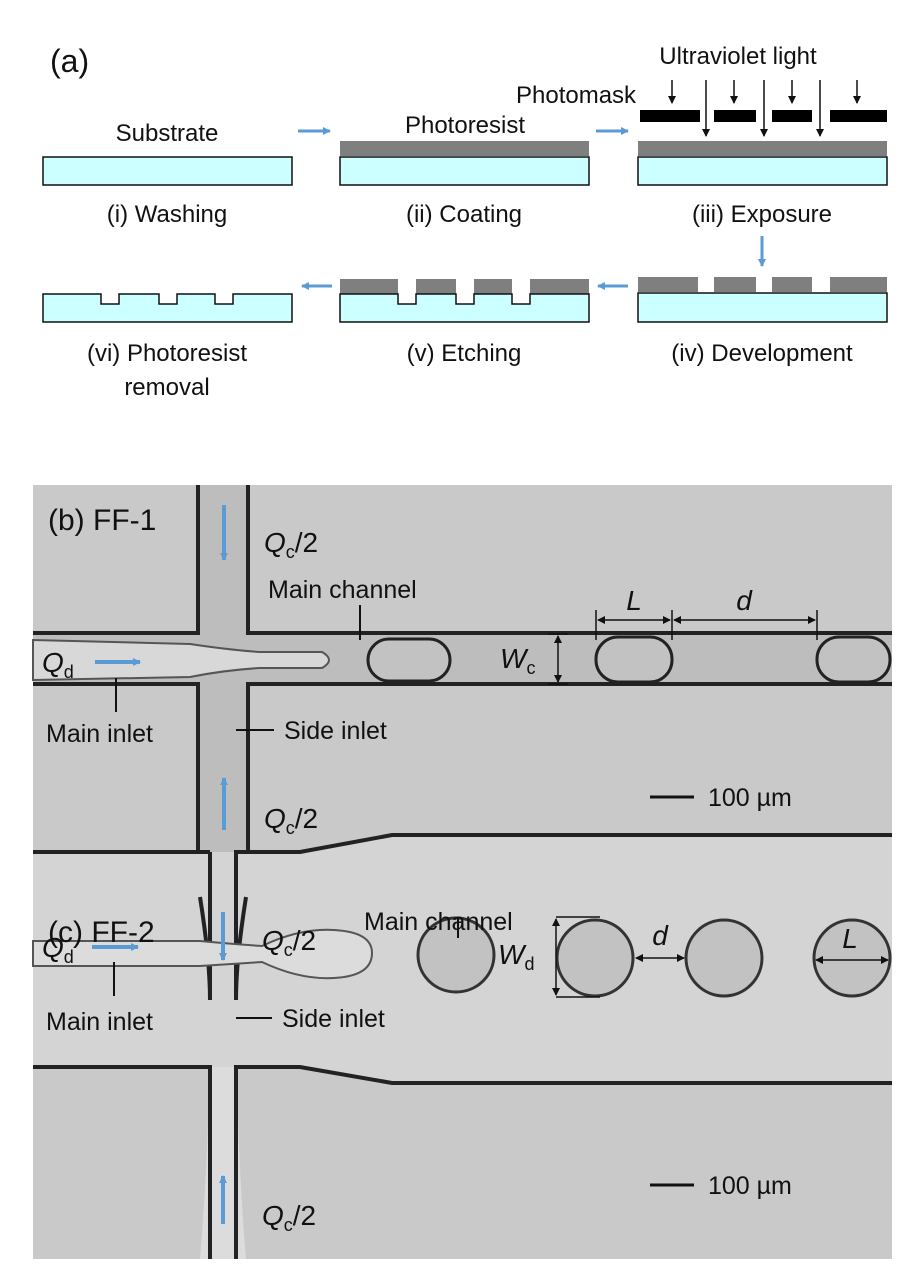  Describe the element at coordinates (335, 731) in the screenshot. I see `side-inlet-label-b: Side inlet` at that location.